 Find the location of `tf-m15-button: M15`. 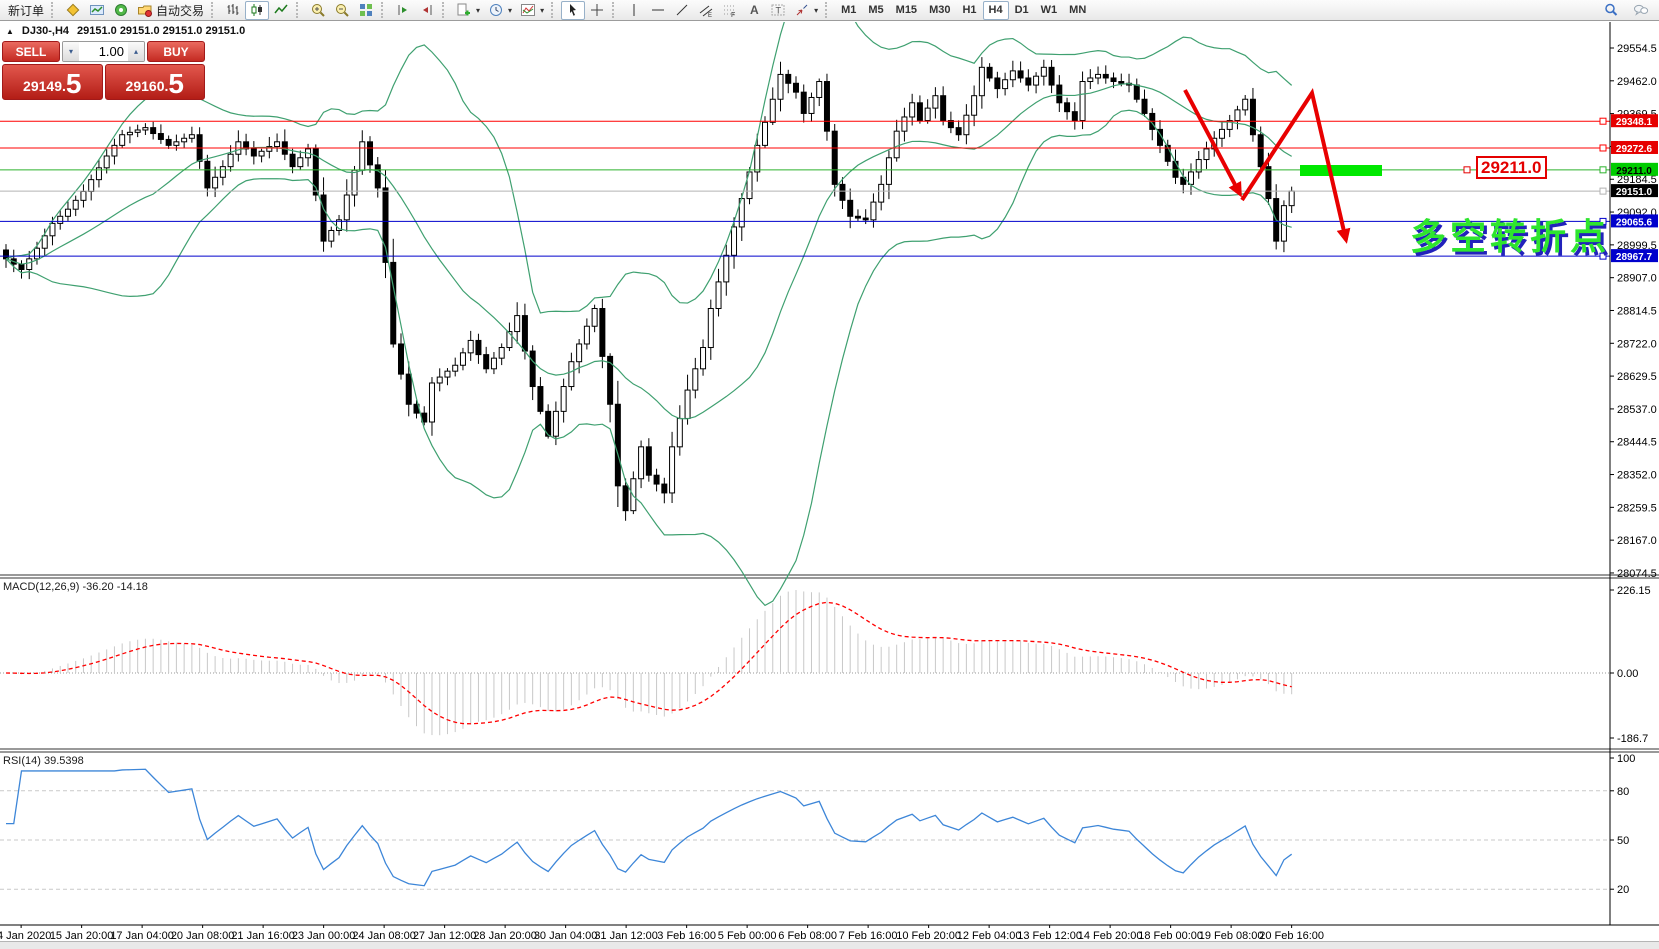

tf-m15-button: M15 is located at coordinates (906, 10).